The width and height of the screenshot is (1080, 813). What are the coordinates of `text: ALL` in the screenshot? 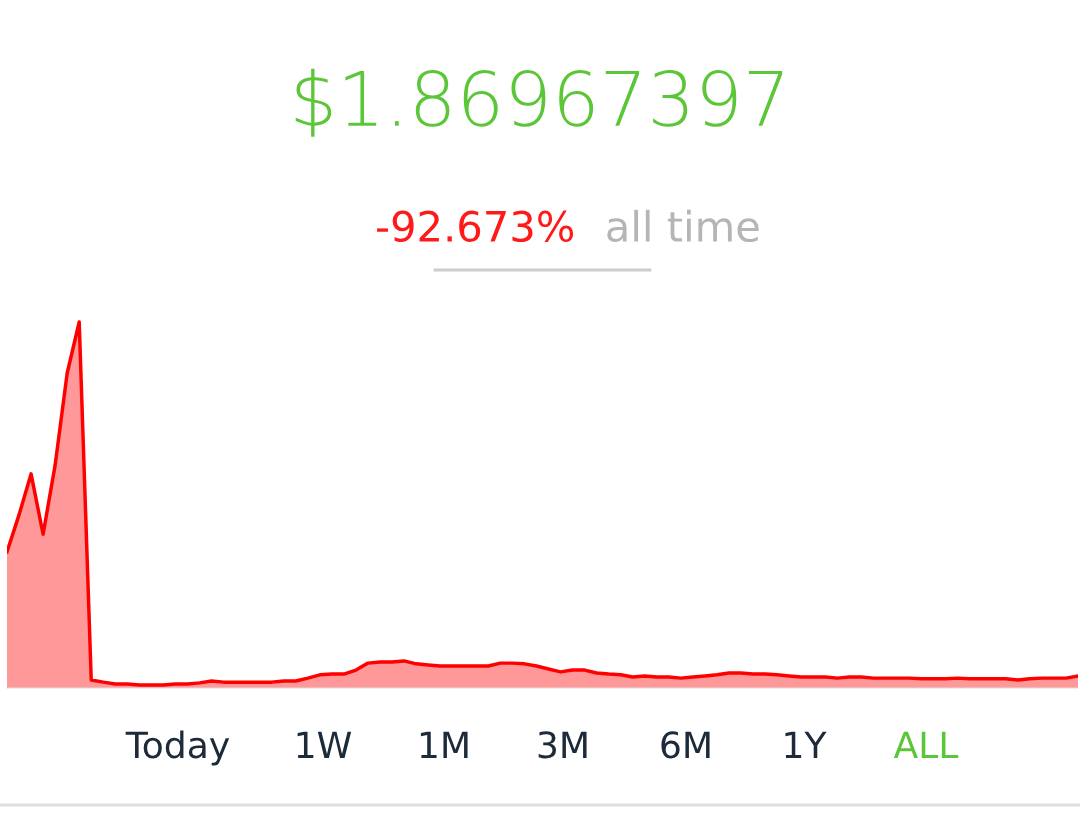 It's located at (926, 744).